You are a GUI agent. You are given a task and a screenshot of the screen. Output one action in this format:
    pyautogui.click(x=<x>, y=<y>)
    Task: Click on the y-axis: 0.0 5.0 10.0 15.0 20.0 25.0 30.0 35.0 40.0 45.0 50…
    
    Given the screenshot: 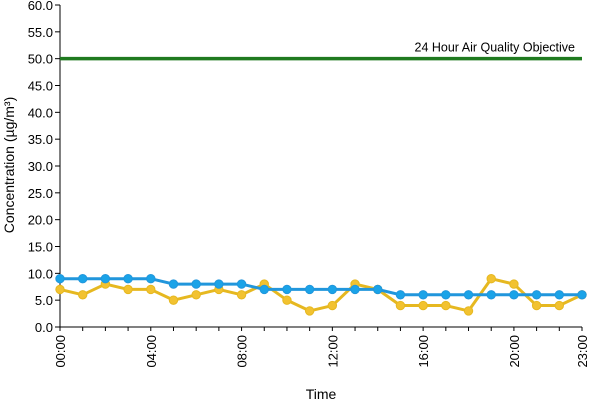 What is the action you would take?
    pyautogui.click(x=44, y=167)
    